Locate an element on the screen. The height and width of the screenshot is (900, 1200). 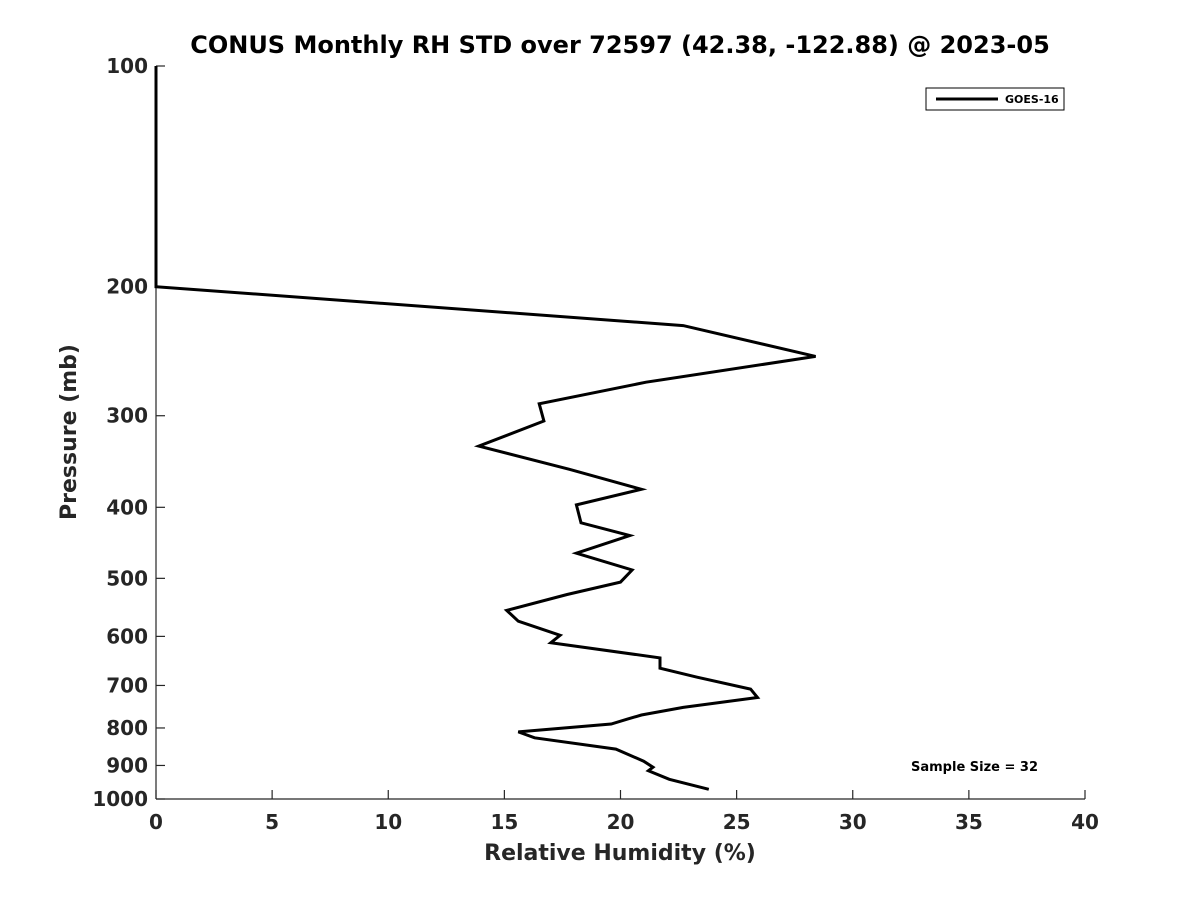
y-tick-label: 200 is located at coordinates (127, 287).